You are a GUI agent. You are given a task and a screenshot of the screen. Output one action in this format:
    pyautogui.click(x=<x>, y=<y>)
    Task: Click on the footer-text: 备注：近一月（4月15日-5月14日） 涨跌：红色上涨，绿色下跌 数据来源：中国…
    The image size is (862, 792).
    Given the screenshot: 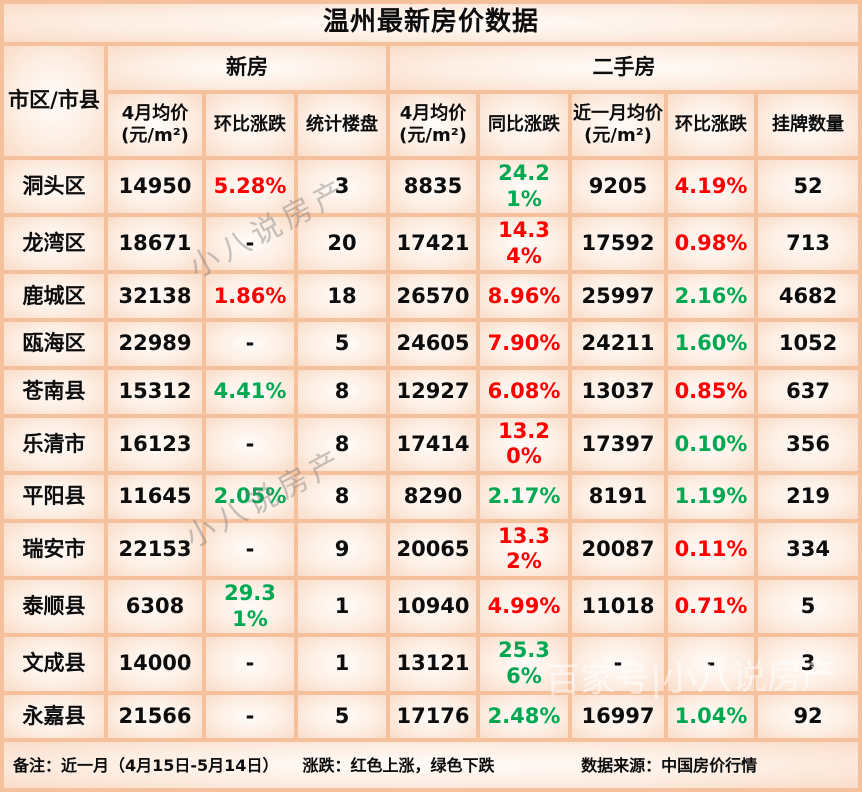 What is the action you would take?
    pyautogui.click(x=431, y=766)
    